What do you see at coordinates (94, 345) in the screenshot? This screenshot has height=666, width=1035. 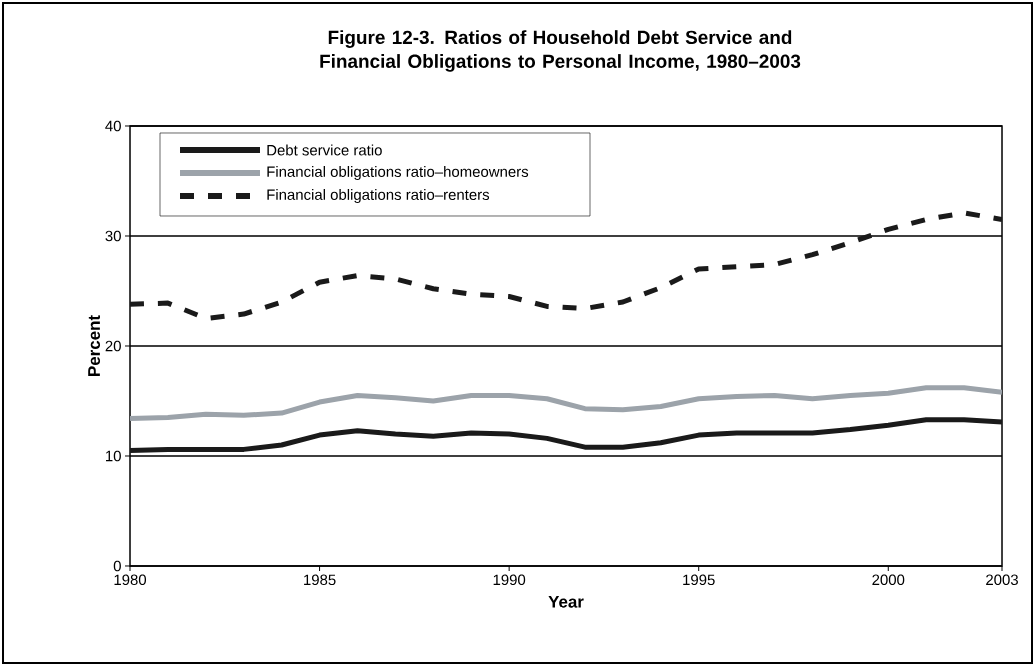 I see `y-axis-title: Percent` at bounding box center [94, 345].